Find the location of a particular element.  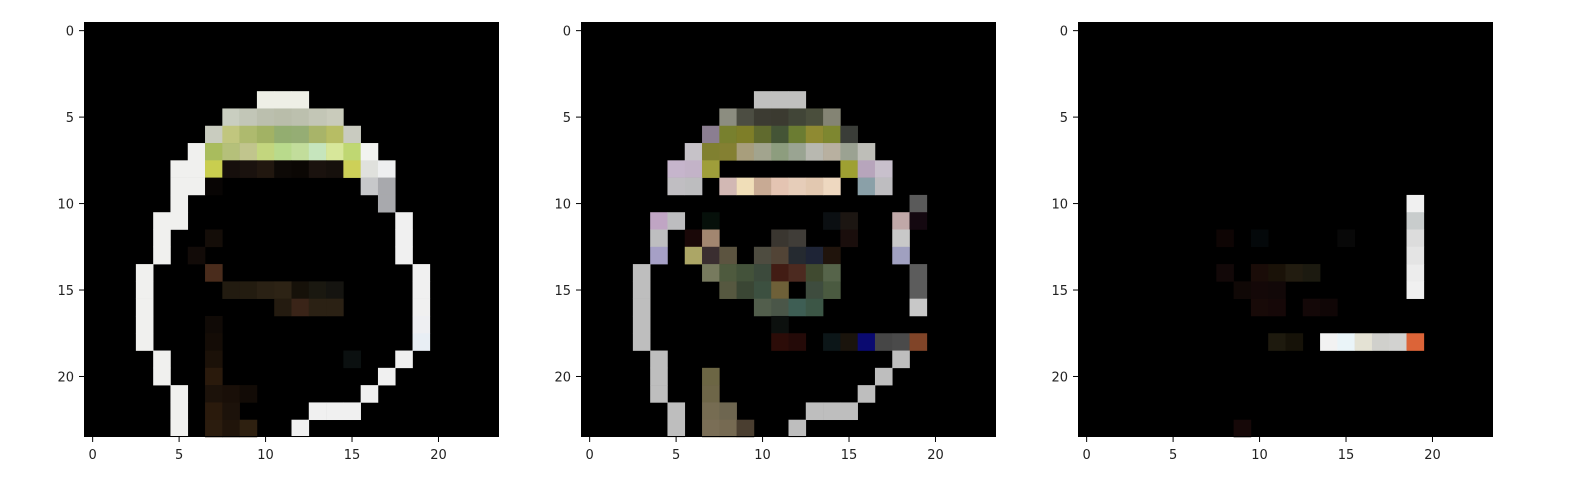

x-tick-label: 20 is located at coordinates (438, 455).